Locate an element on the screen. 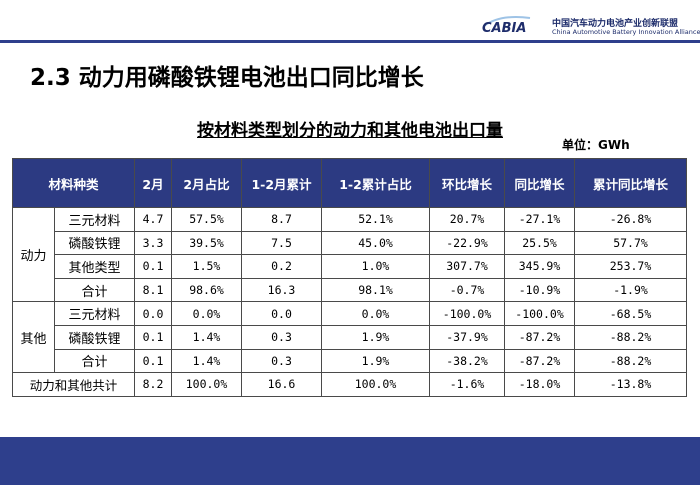 The height and width of the screenshot is (485, 700). cell-cumulative: 0.0 is located at coordinates (282, 313).